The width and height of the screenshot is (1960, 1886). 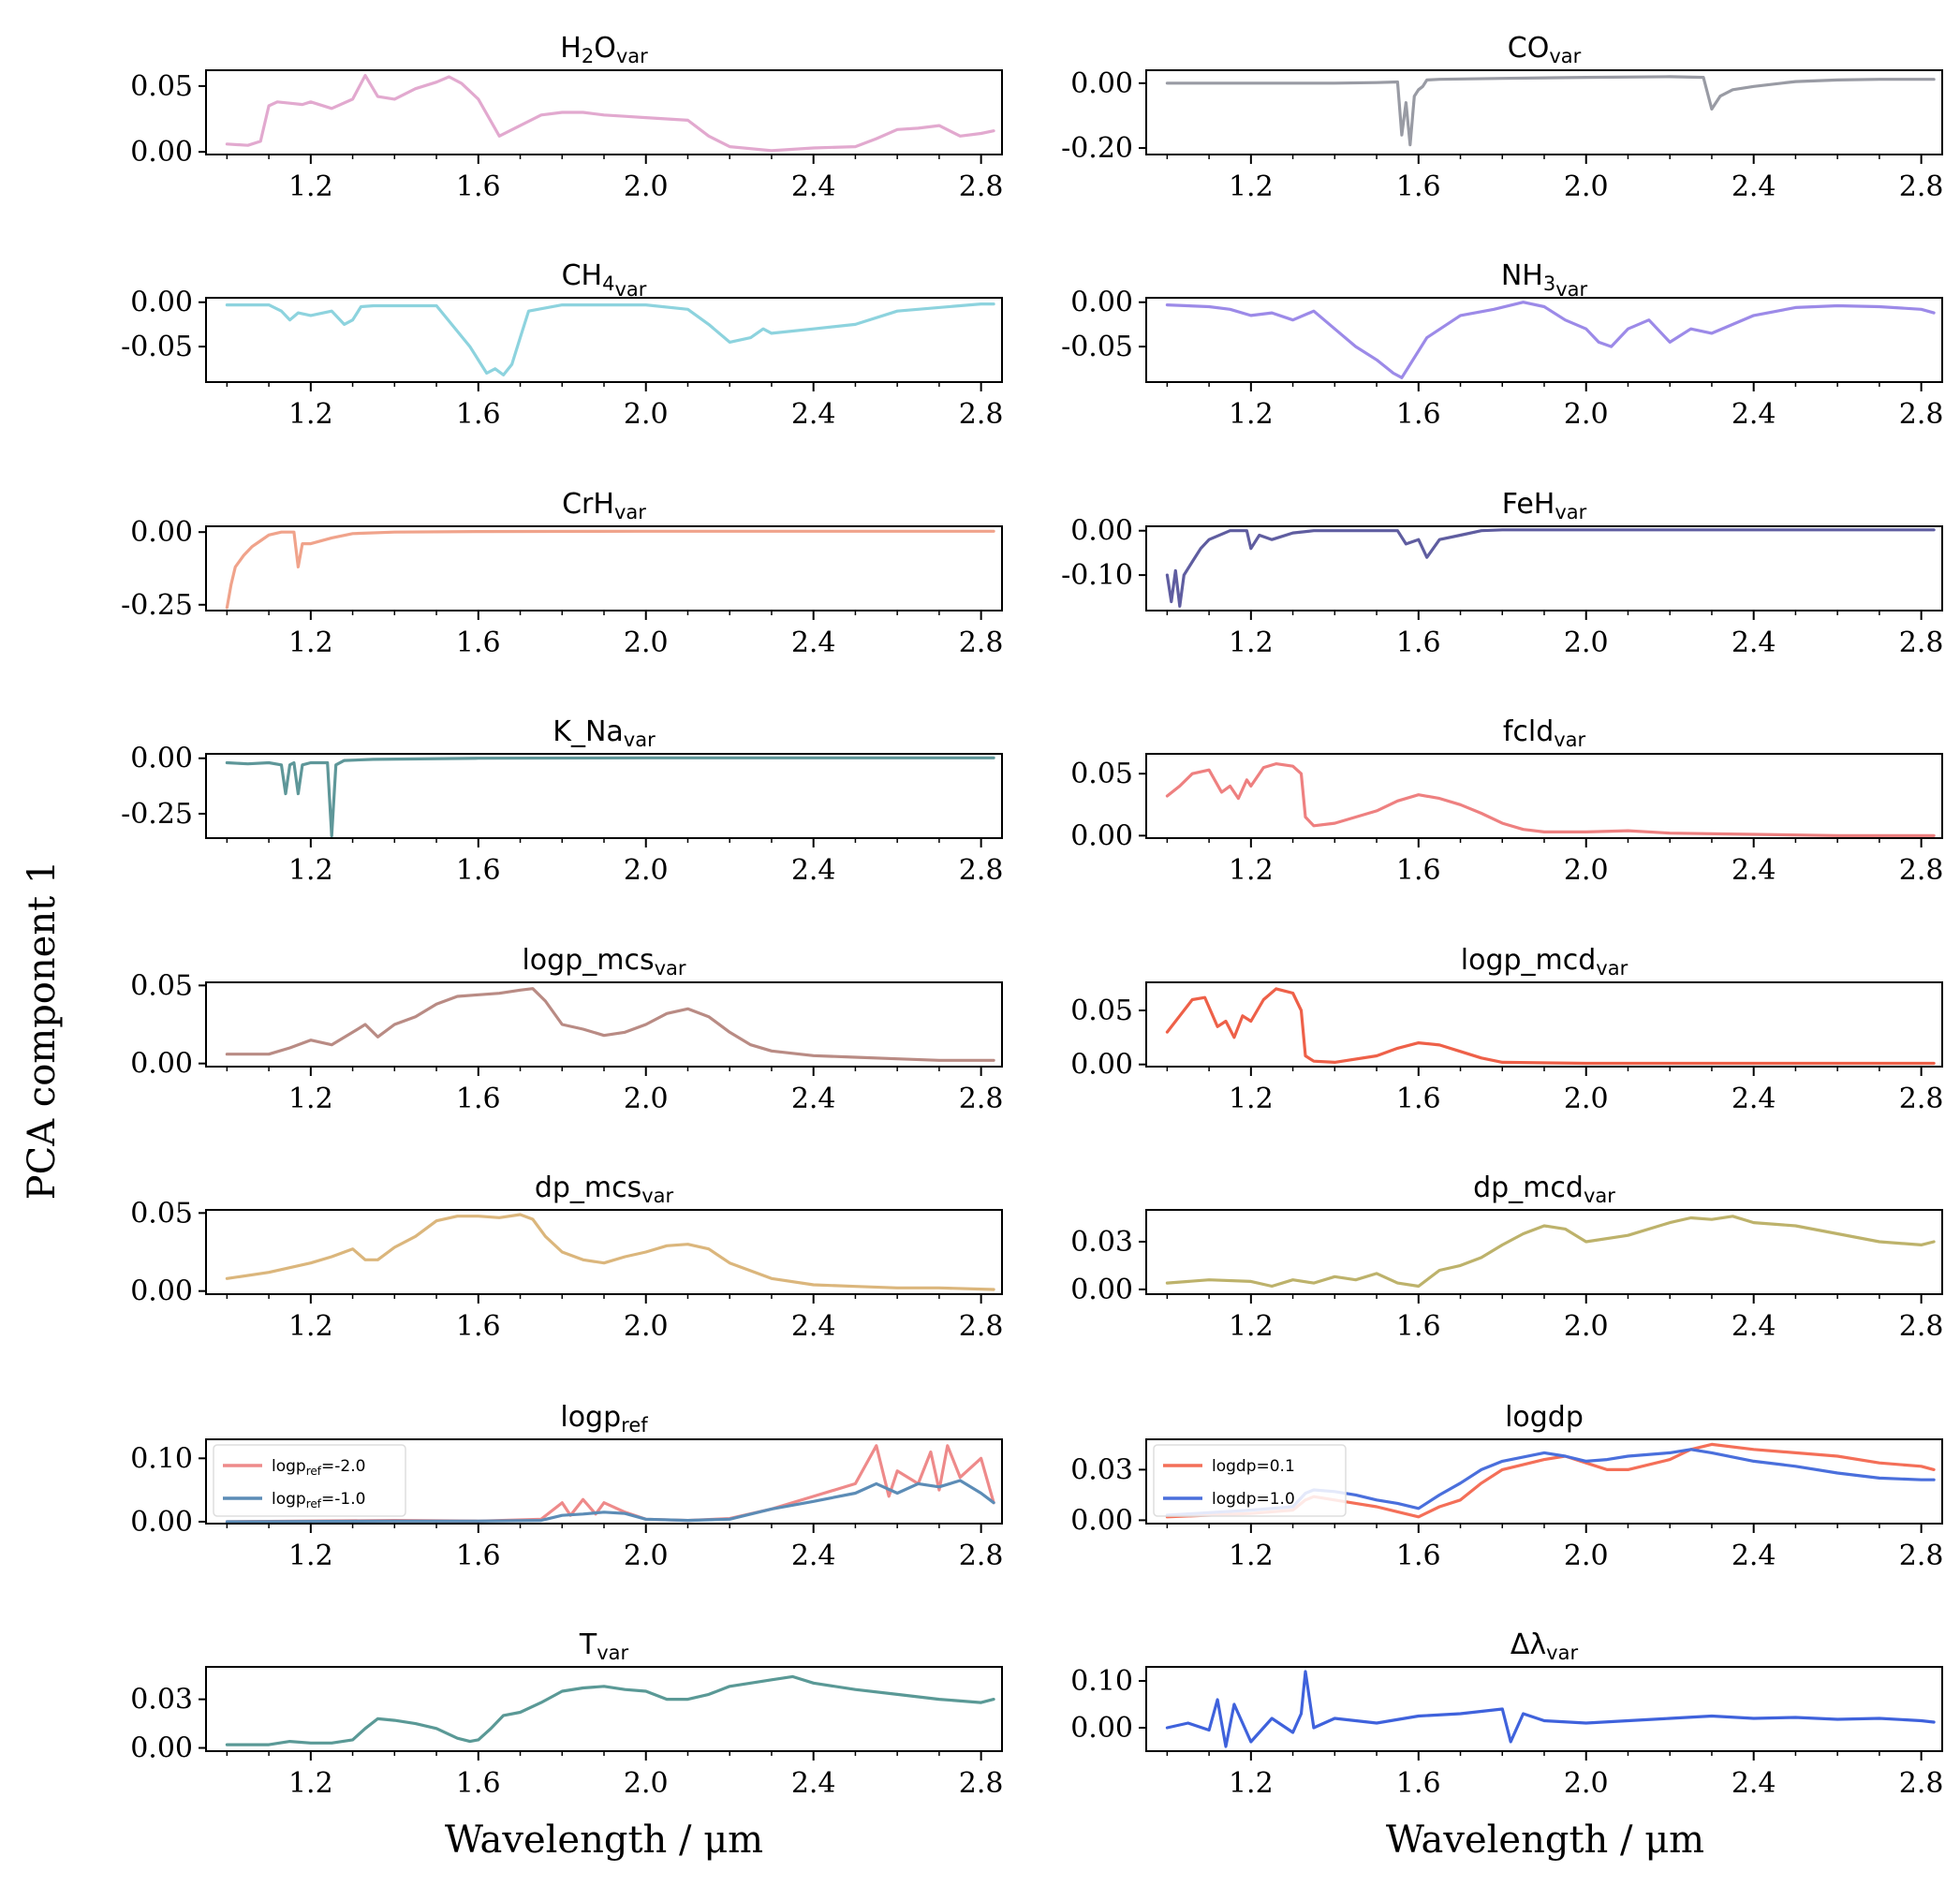 I want to click on x-tick-label-ch4-4: 2.8, so click(x=981, y=414).